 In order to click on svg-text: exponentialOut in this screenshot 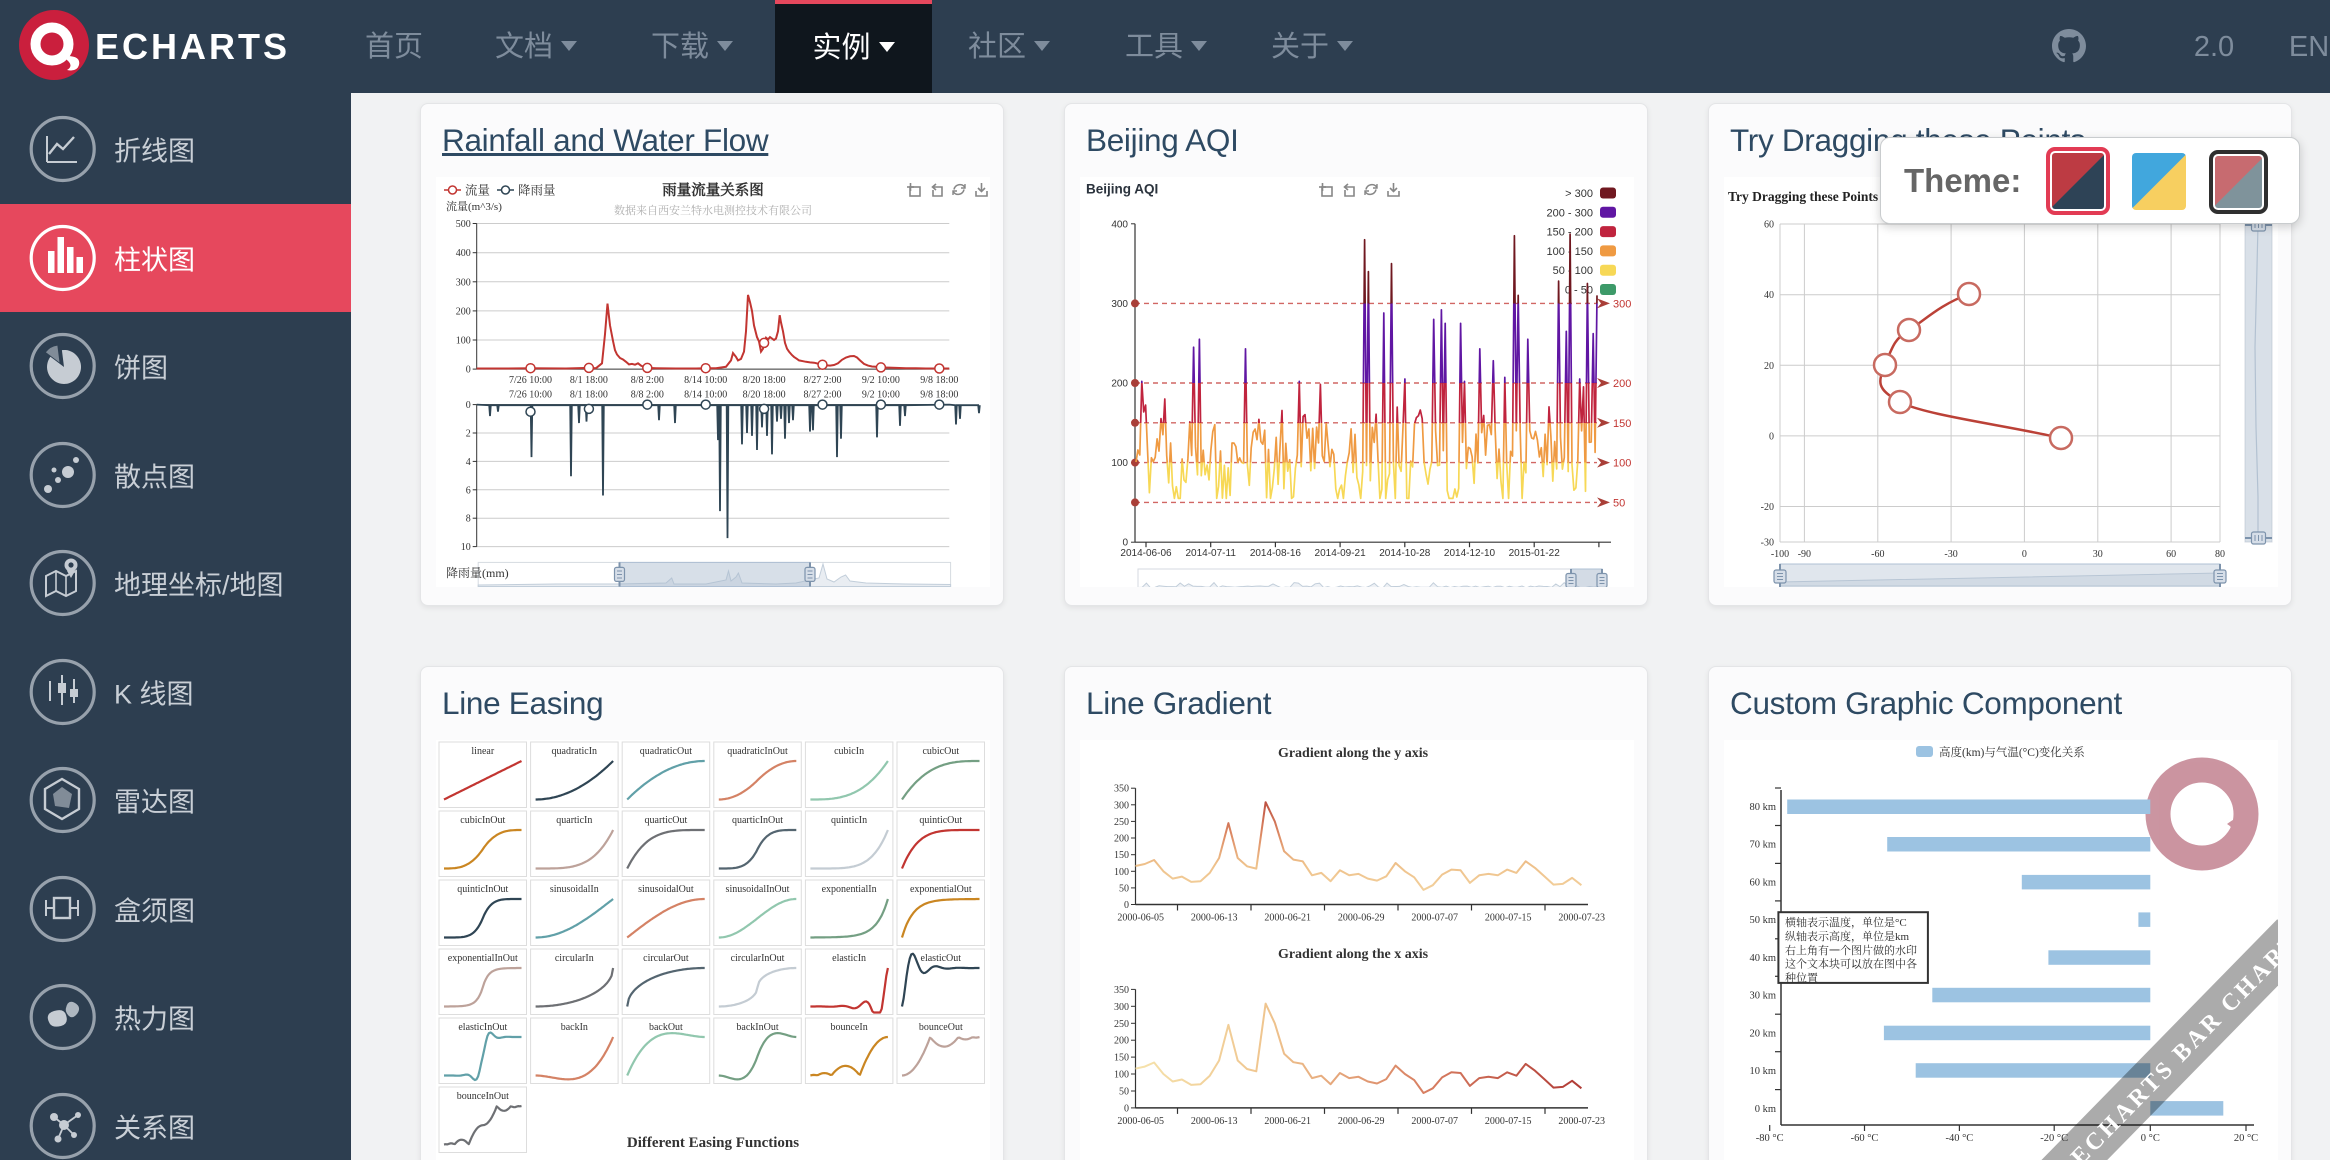, I will do `click(941, 889)`.